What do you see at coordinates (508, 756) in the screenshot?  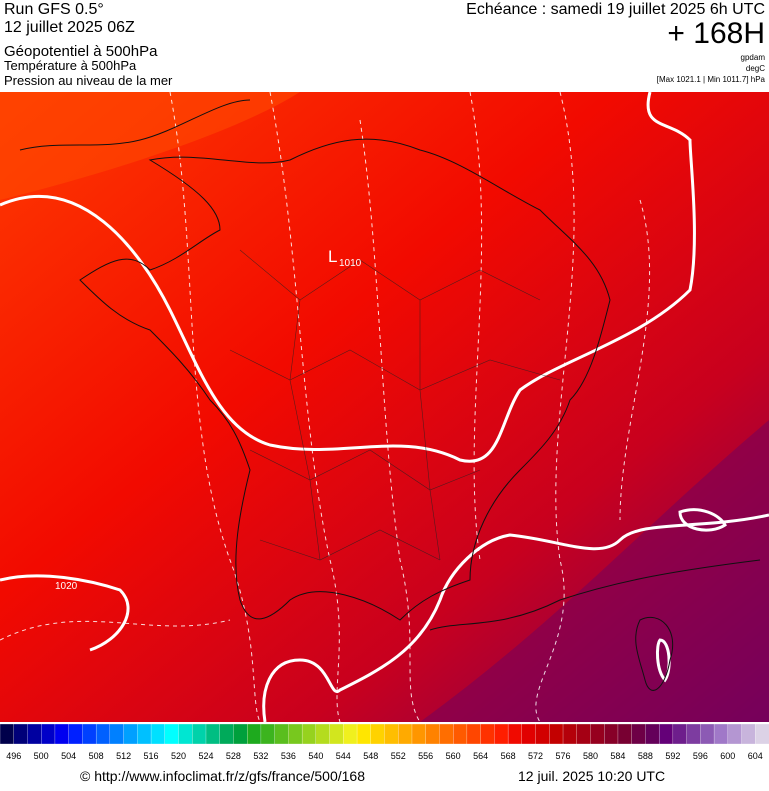 I see `colorbar-label: 568` at bounding box center [508, 756].